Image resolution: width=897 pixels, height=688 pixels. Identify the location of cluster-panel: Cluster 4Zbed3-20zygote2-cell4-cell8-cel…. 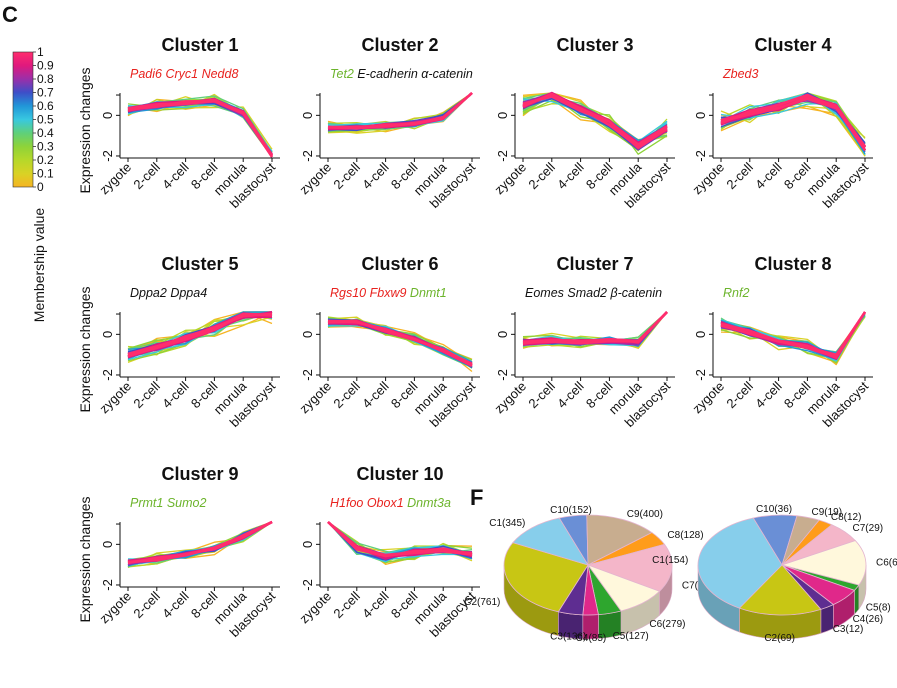
(781, 123).